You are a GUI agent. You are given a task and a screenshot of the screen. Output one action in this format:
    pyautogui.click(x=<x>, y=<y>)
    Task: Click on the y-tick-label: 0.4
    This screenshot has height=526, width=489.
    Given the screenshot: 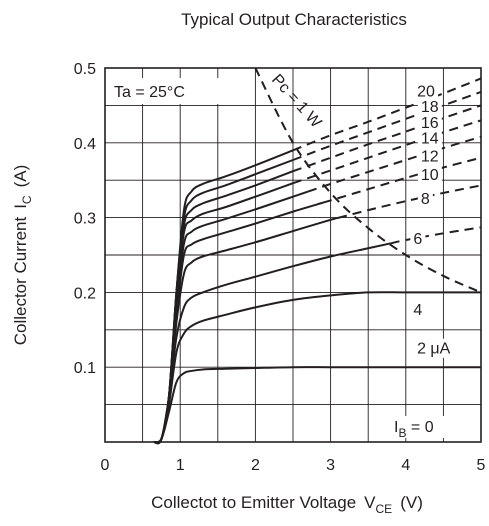 What is the action you would take?
    pyautogui.click(x=85, y=144)
    